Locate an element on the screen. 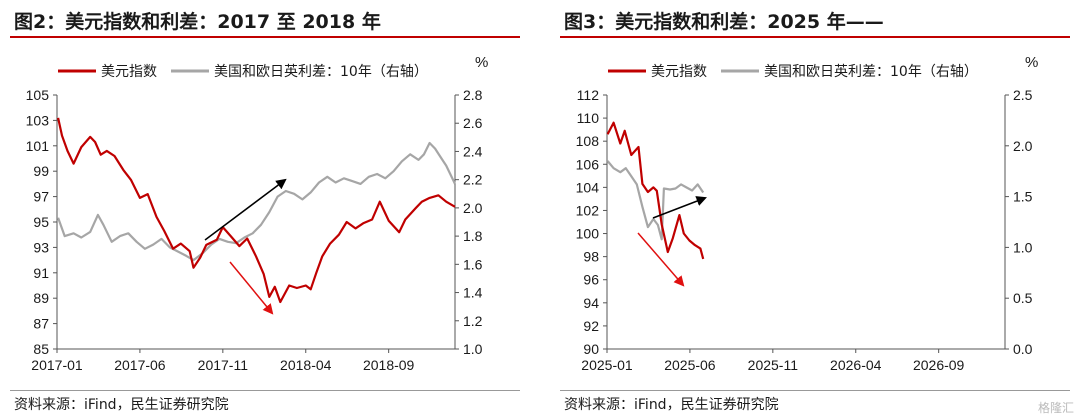 This screenshot has width=1080, height=418. y-right-tick-label: 1.5 is located at coordinates (1023, 197).